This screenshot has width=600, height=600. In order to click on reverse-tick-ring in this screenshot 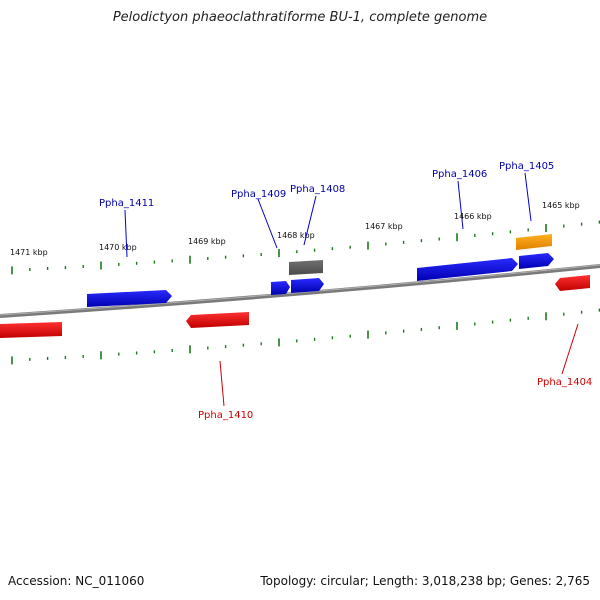, I will do `click(305, 336)`.